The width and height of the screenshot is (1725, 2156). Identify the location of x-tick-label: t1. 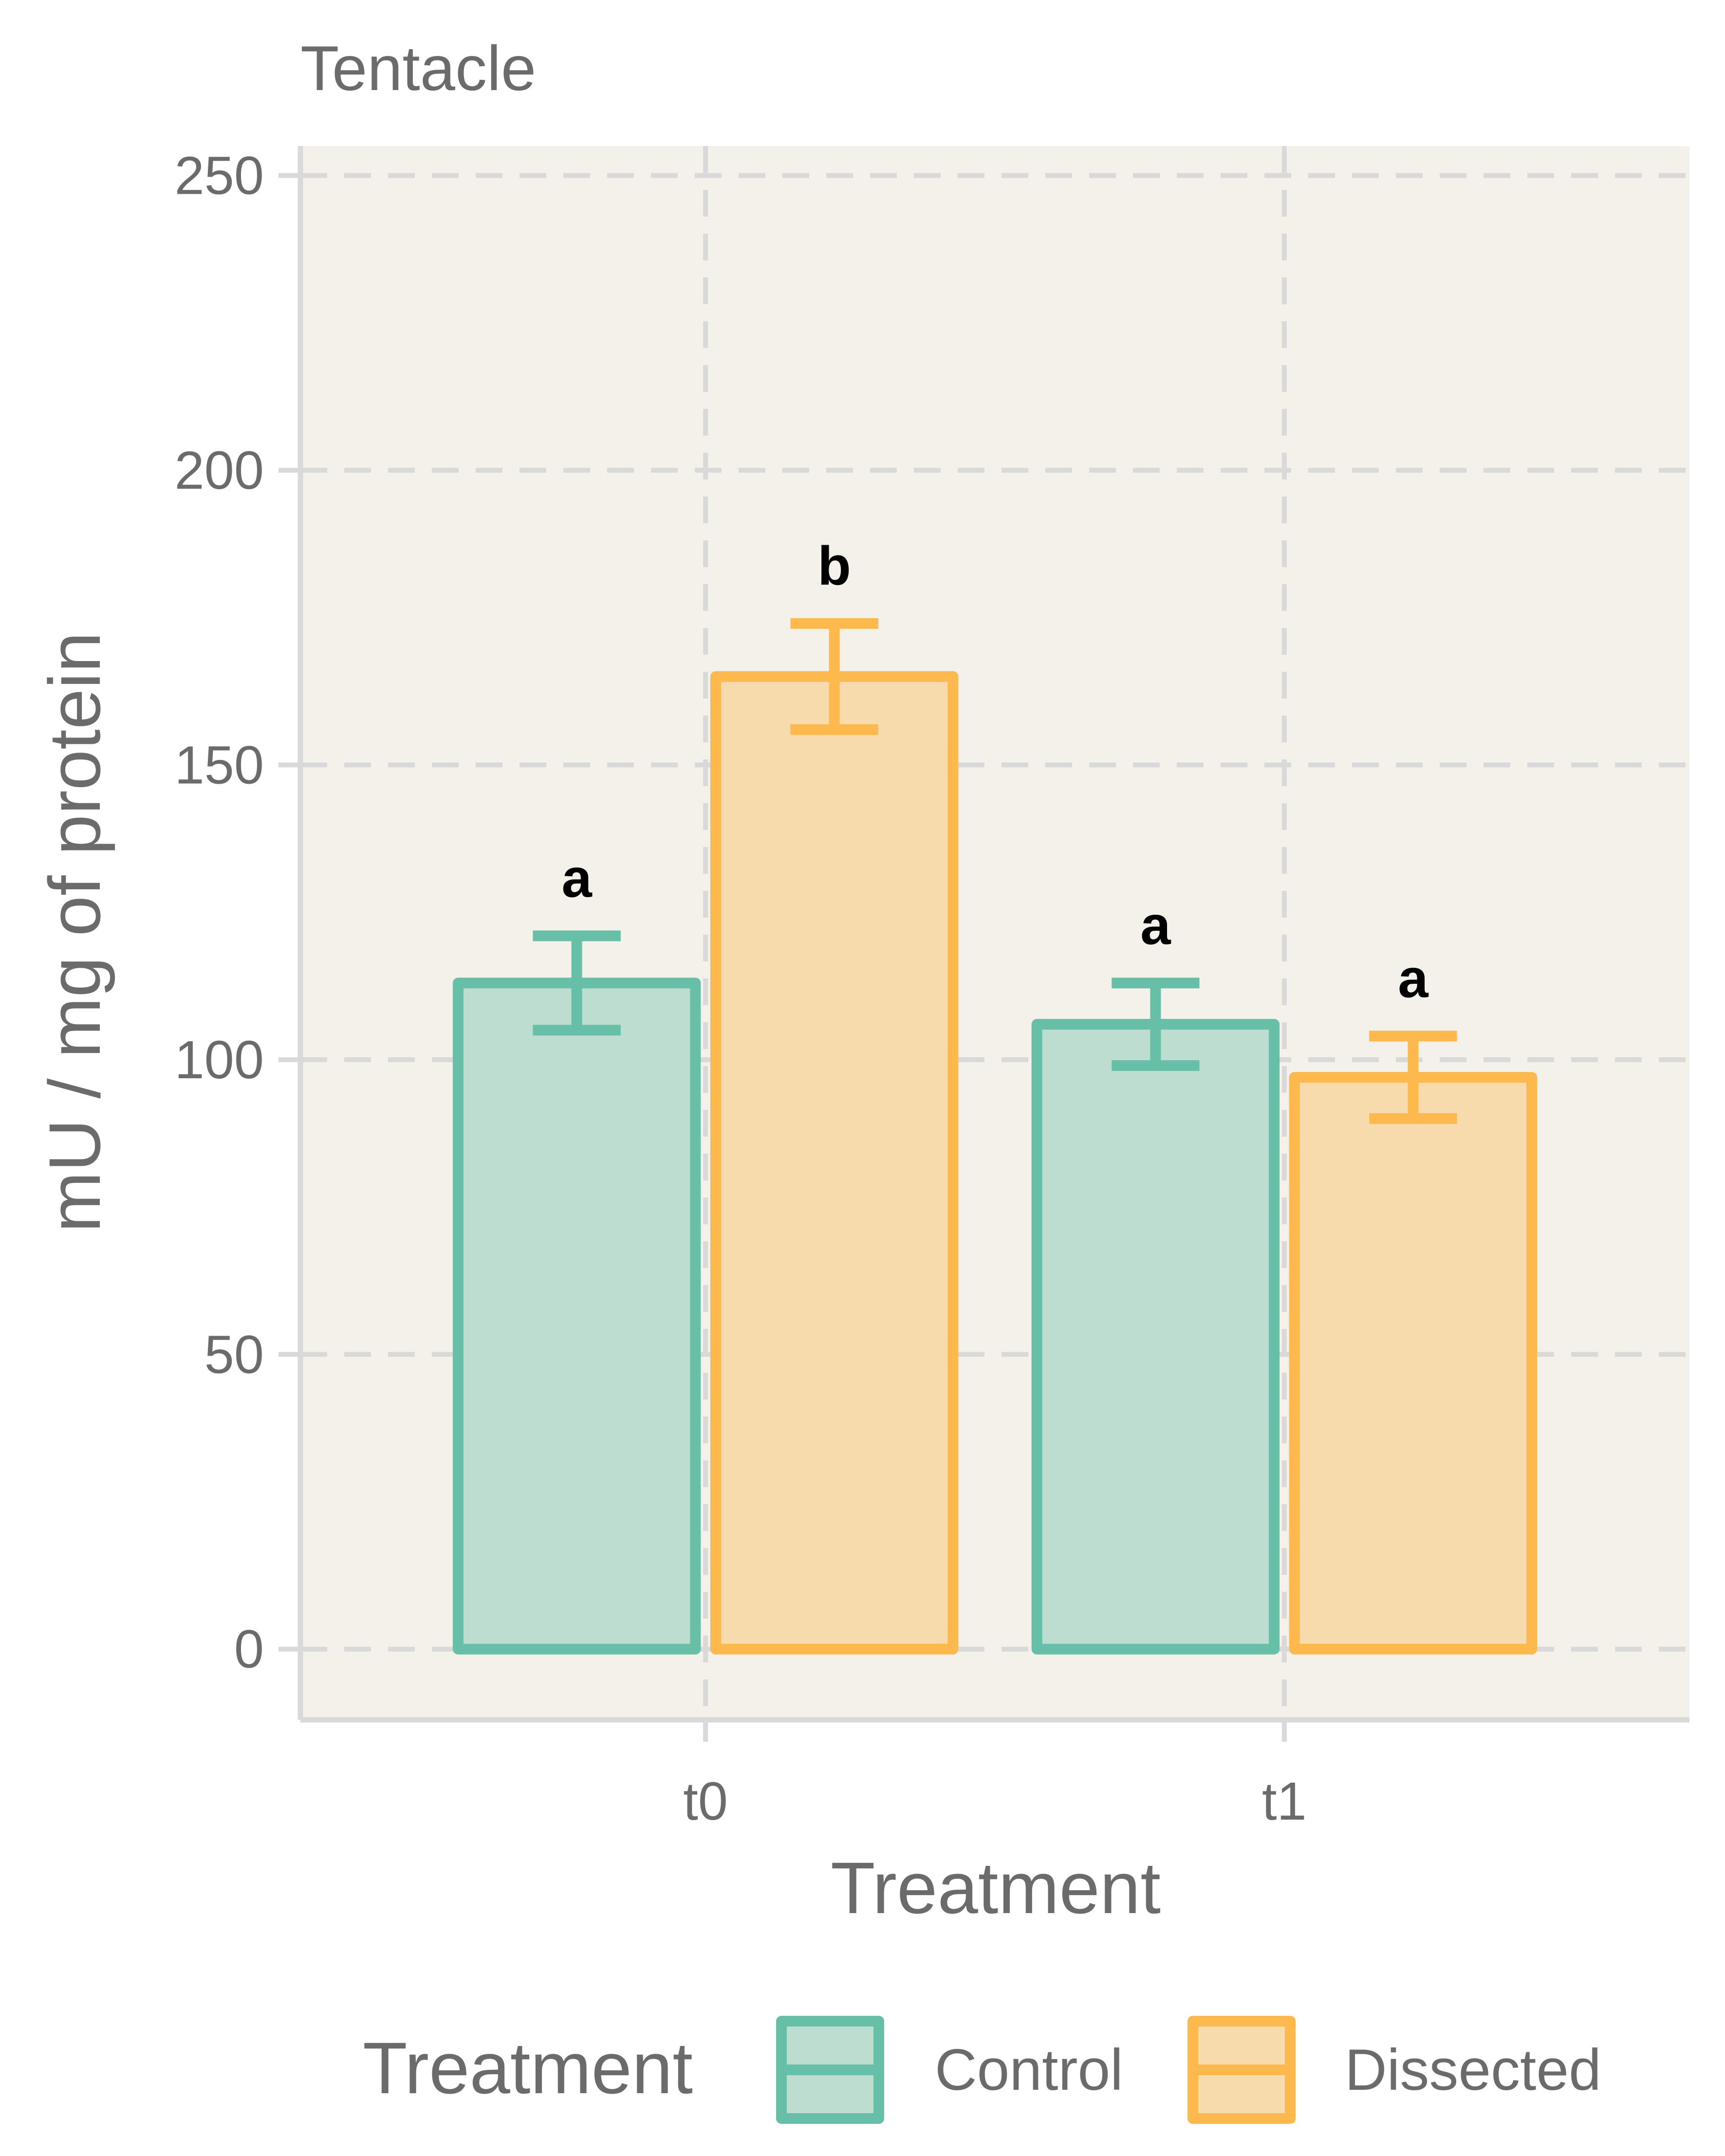
(1285, 1801).